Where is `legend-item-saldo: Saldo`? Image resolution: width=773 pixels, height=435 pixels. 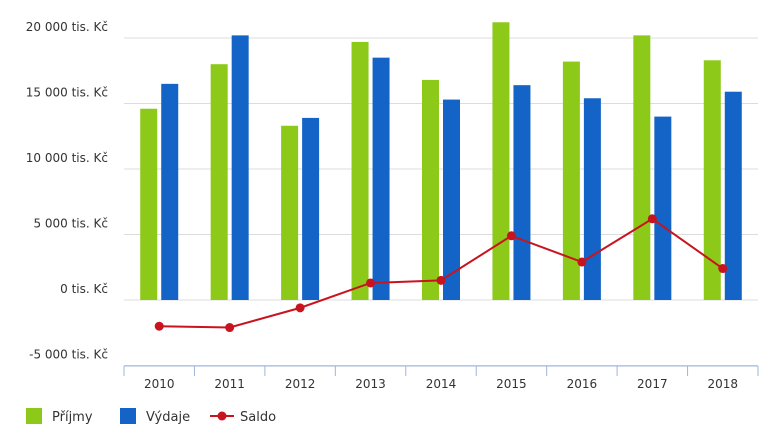
legend-item-saldo: Saldo is located at coordinates (243, 417).